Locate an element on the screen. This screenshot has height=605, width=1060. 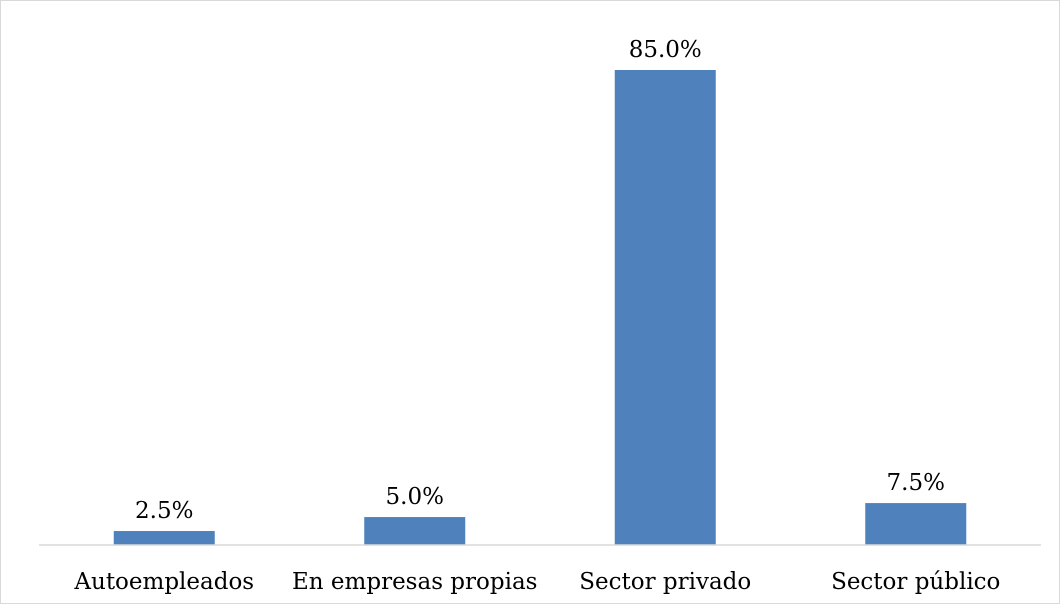
category-label-3: Sector público is located at coordinates (915, 582).